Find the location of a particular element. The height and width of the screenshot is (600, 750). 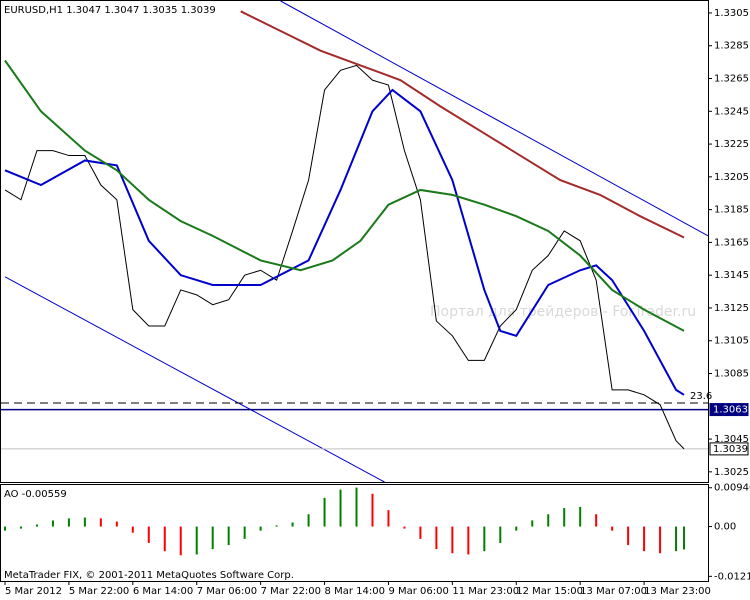

y-tick-label: 1.3125 is located at coordinates (731, 308).